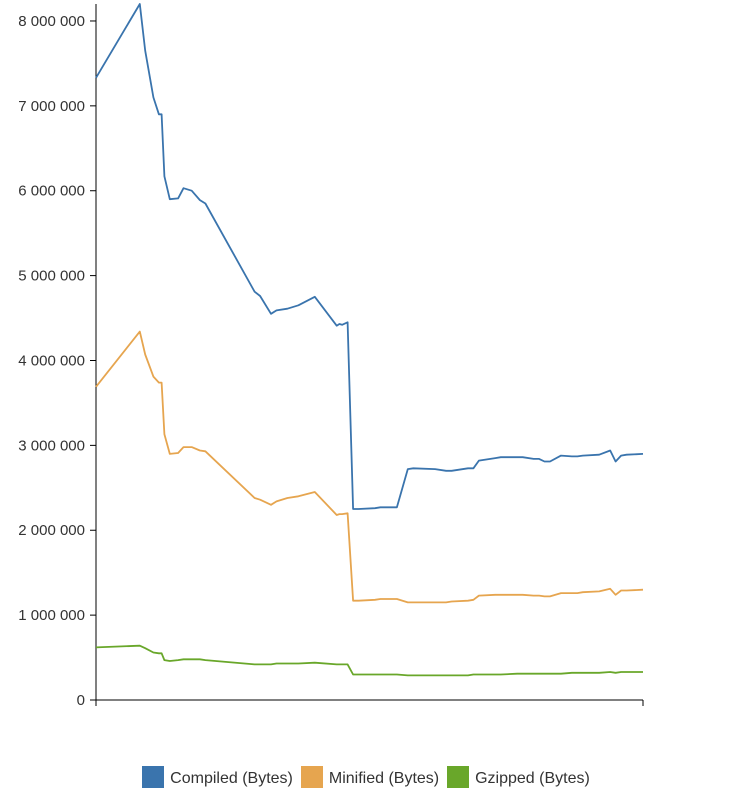 The image size is (732, 807). What do you see at coordinates (51, 191) in the screenshot?
I see `y-tick-label: 6 000 000` at bounding box center [51, 191].